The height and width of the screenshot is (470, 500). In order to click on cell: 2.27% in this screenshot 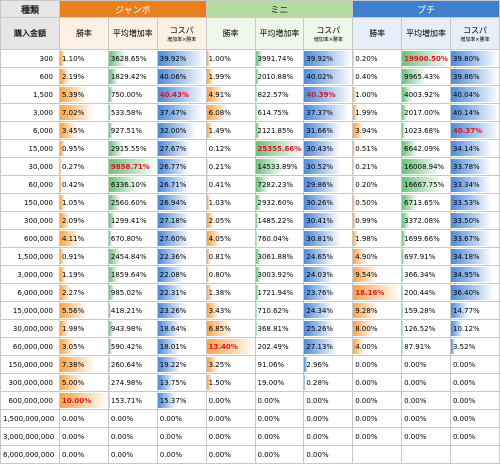, I will do `click(84, 292)`.